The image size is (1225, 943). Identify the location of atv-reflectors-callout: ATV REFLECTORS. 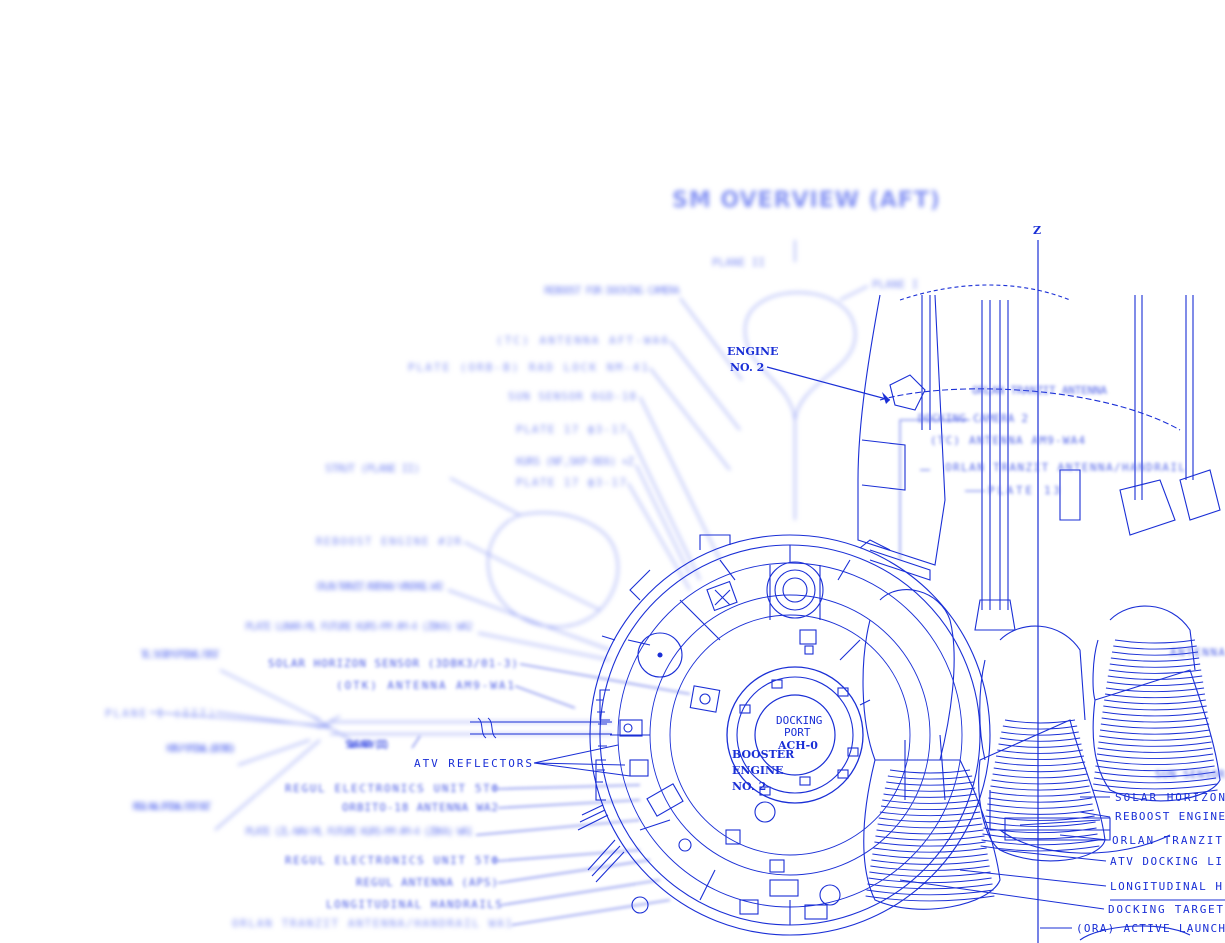
(522, 747).